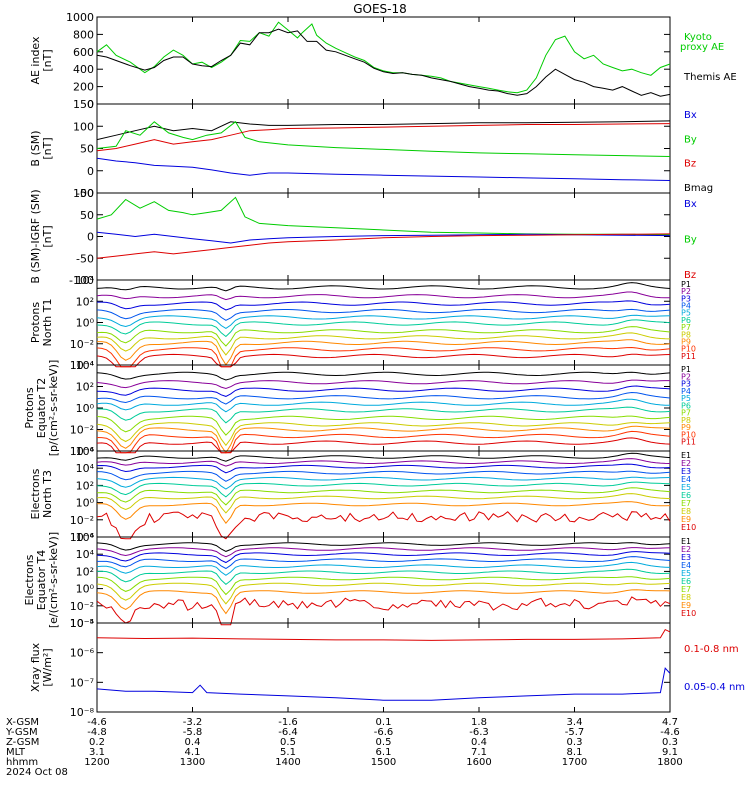 The image size is (750, 800). What do you see at coordinates (288, 732) in the screenshot?
I see `x-row-value: -6.4` at bounding box center [288, 732].